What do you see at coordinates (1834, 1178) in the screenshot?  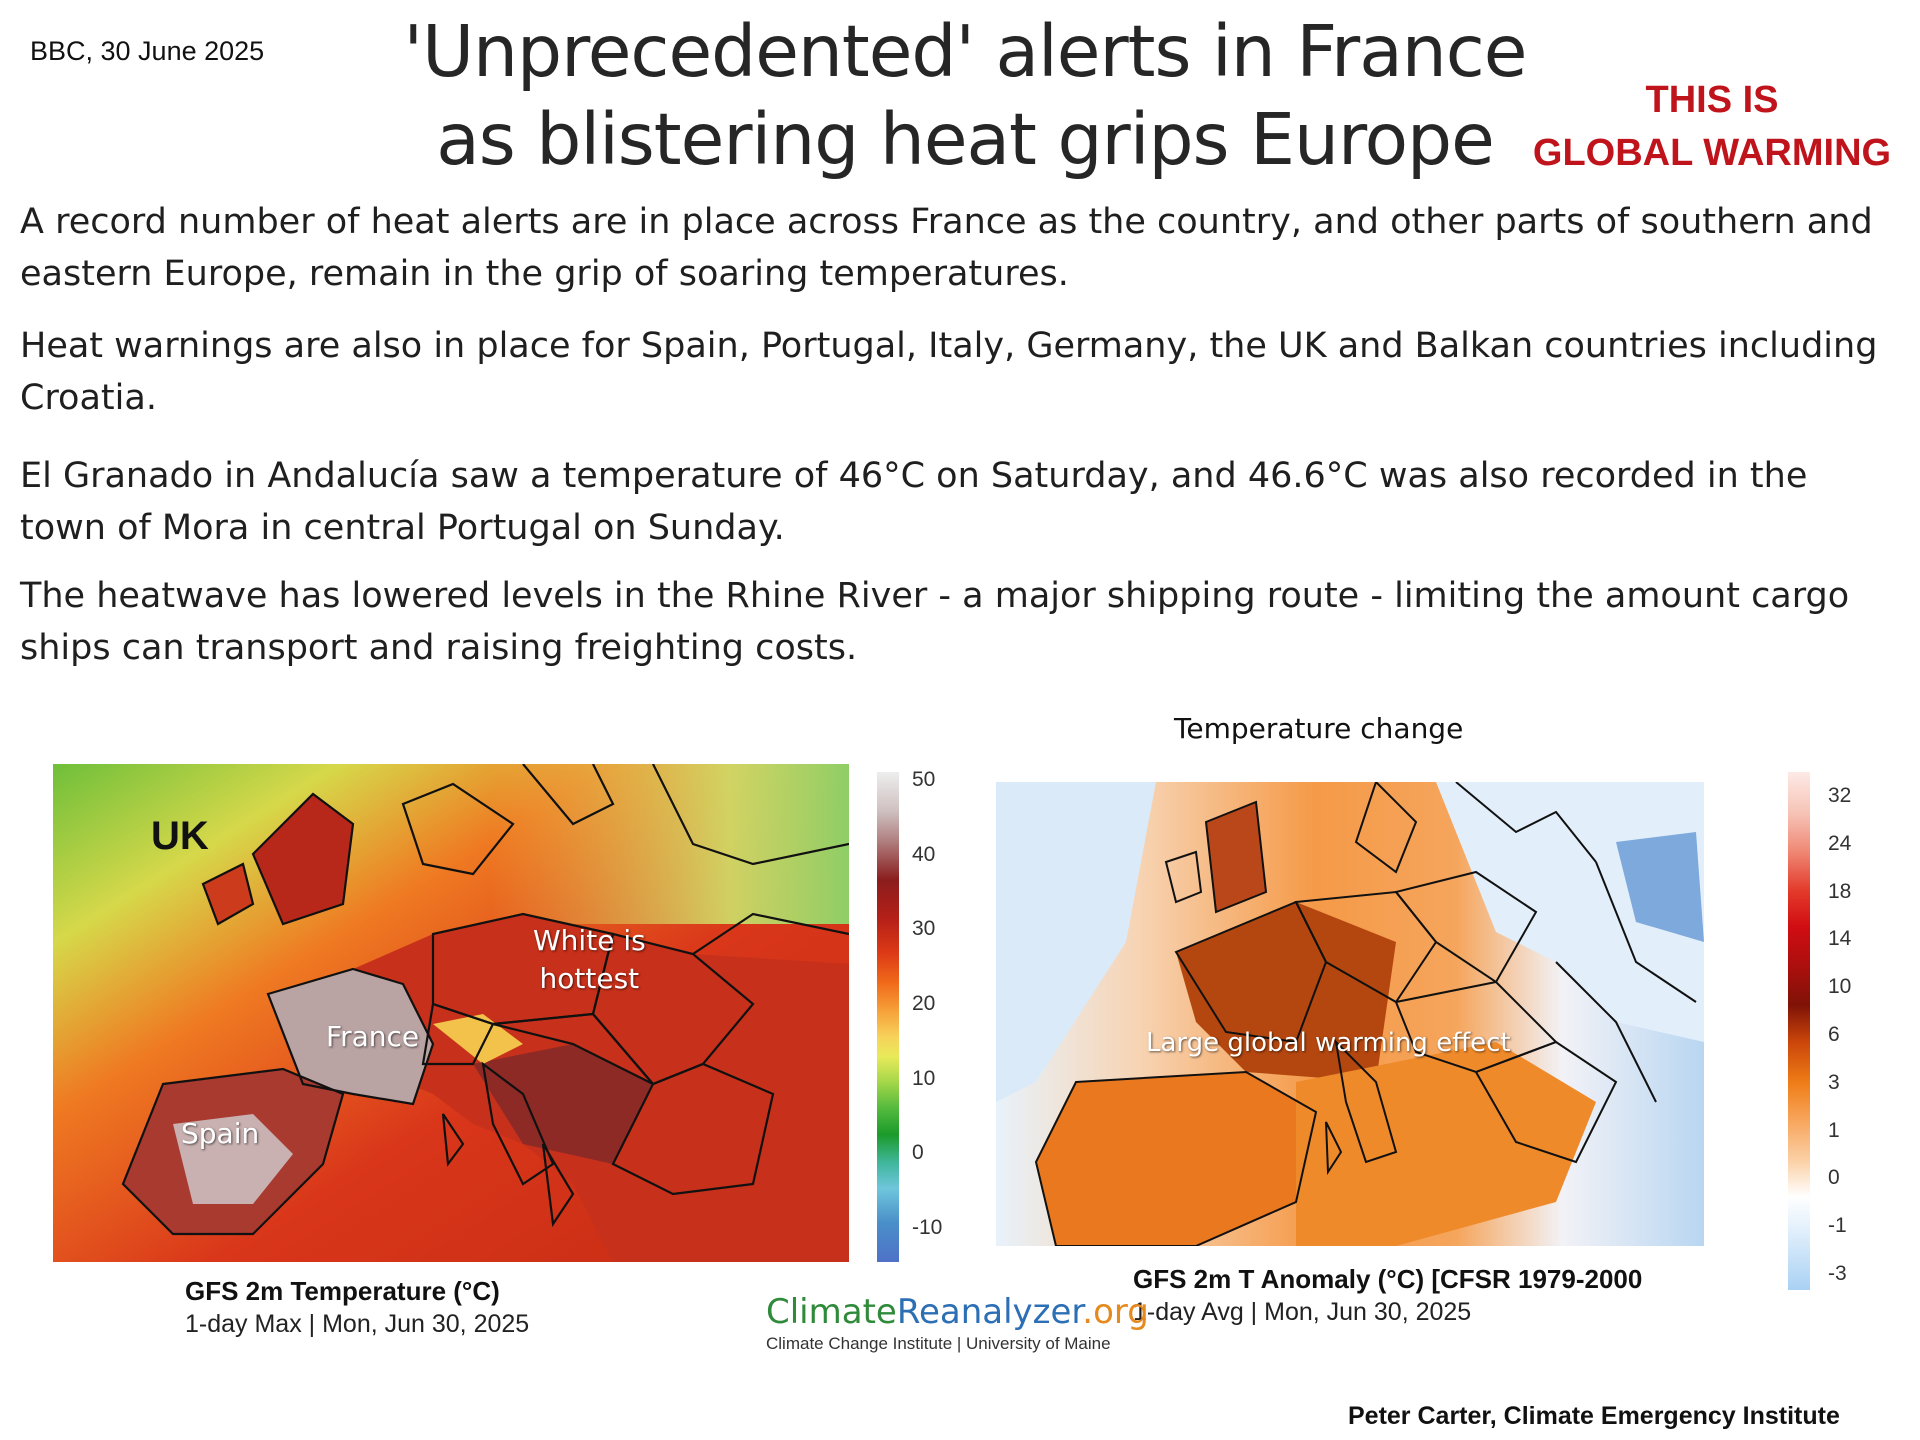 I see `anomaly-colorbar-tick-label: 0` at bounding box center [1834, 1178].